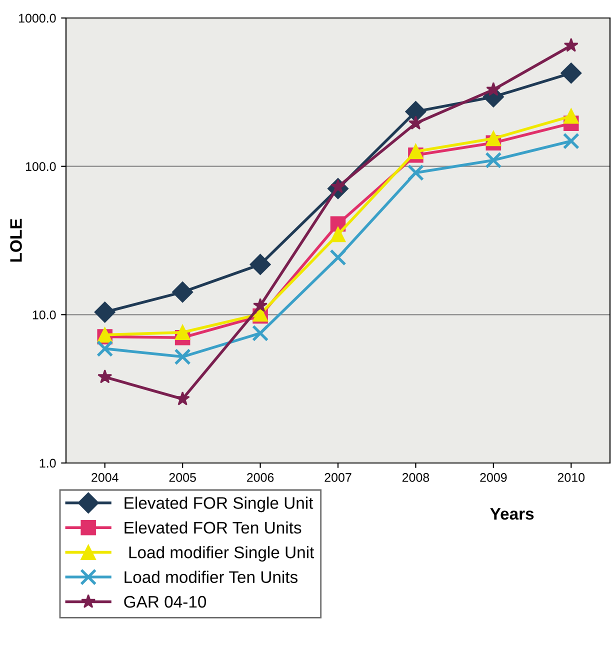  Describe the element at coordinates (260, 477) in the screenshot. I see `x-tick-label: 2006` at that location.